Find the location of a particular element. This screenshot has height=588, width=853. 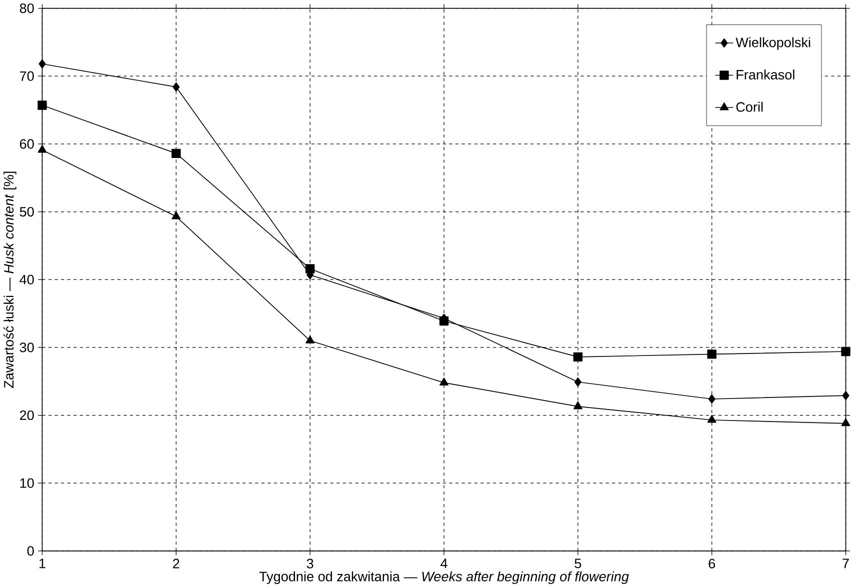

legend-label: Frankasol is located at coordinates (765, 75).